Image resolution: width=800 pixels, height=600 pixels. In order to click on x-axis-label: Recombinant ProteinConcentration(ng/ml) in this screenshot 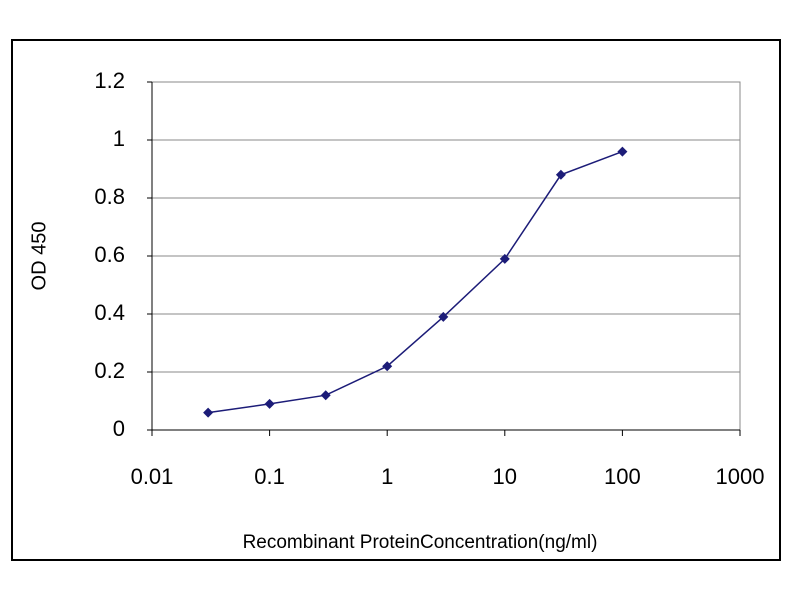, I will do `click(420, 542)`.